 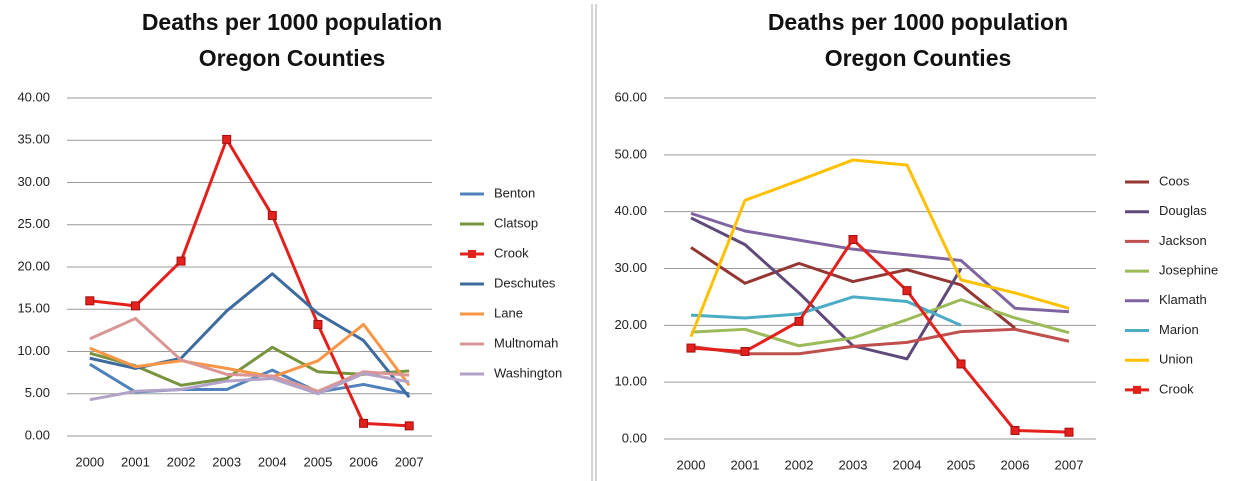 What do you see at coordinates (37, 392) in the screenshot?
I see `y-tick-label: 5.00` at bounding box center [37, 392].